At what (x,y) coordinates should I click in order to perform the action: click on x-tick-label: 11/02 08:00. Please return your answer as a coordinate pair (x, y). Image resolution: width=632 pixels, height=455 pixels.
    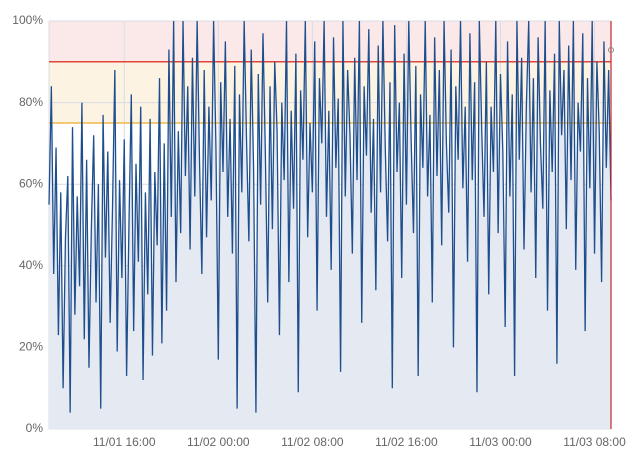
    Looking at the image, I should click on (312, 442).